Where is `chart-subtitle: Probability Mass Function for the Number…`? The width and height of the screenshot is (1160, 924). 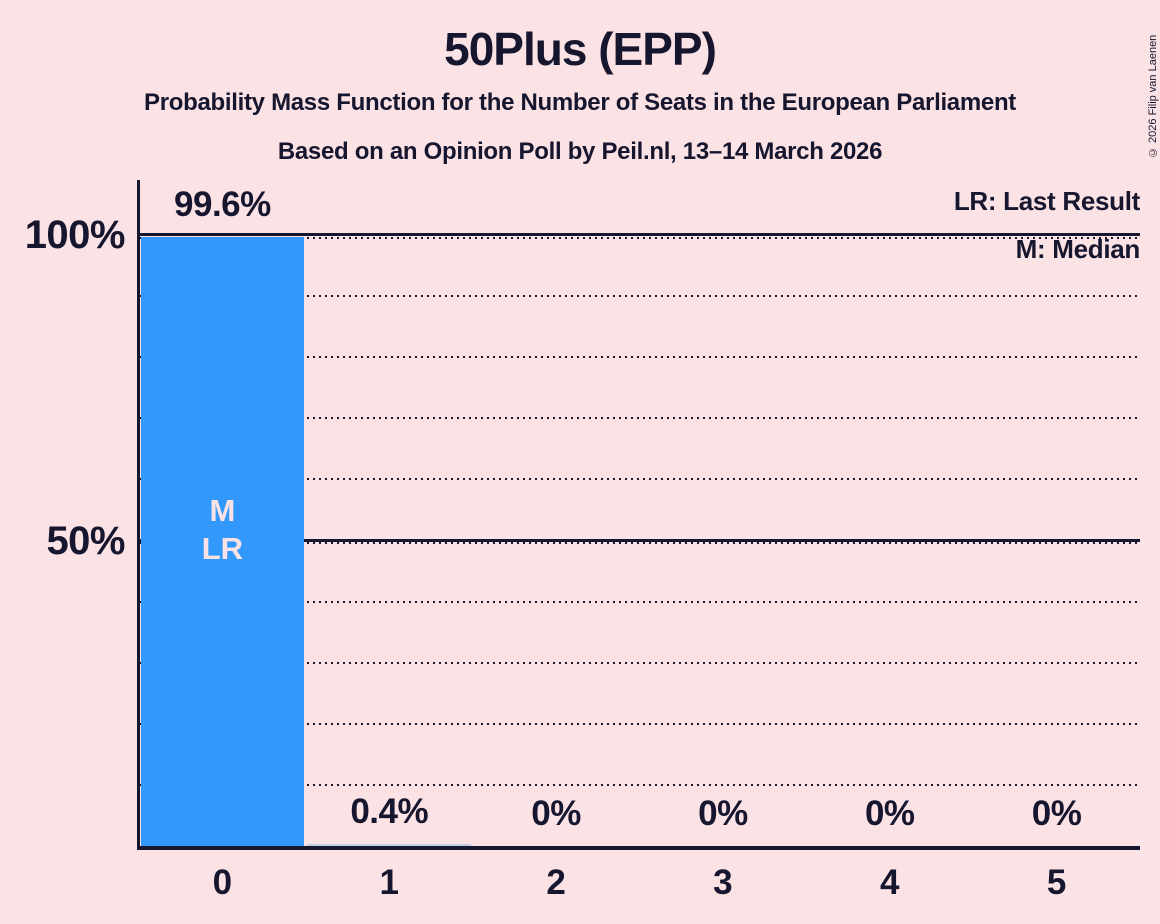 chart-subtitle: Probability Mass Function for the Number… is located at coordinates (579, 102).